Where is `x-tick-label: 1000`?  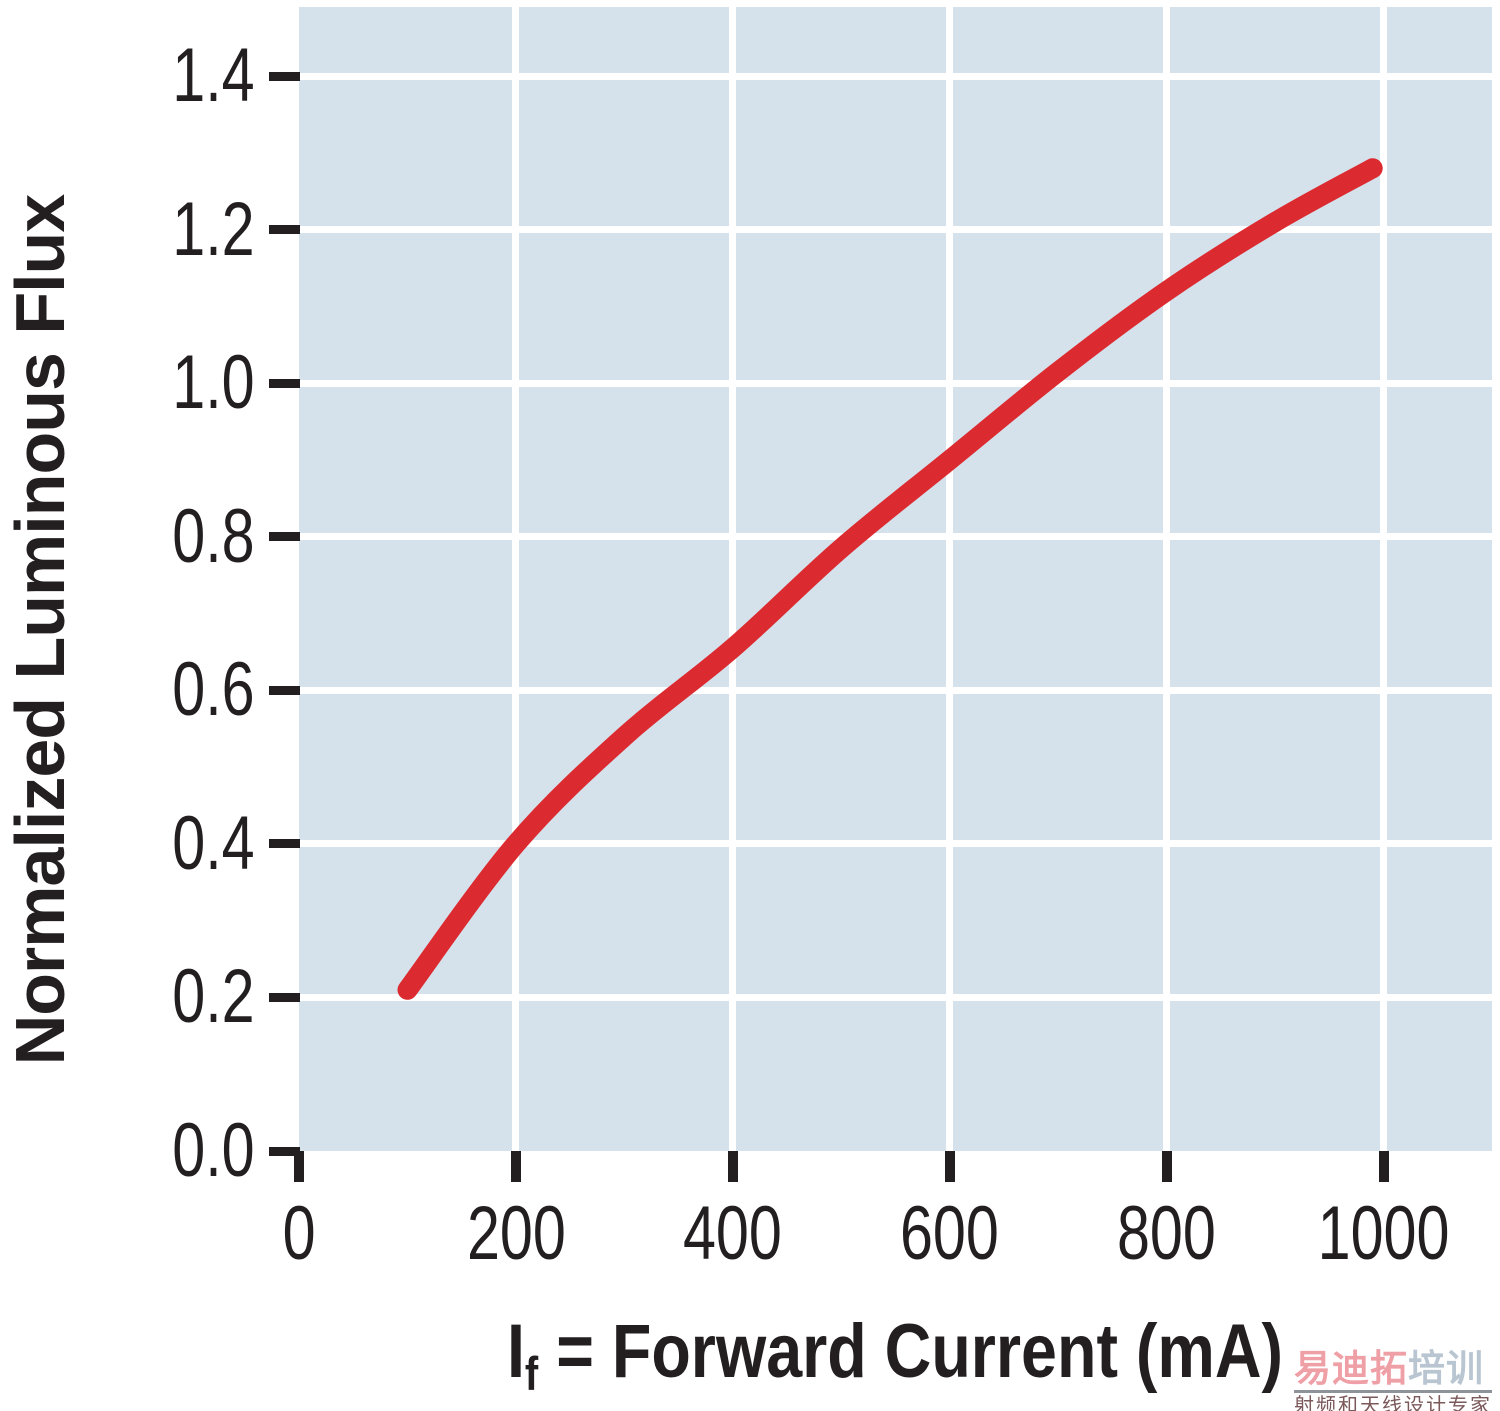 x-tick-label: 1000 is located at coordinates (1377, 1234).